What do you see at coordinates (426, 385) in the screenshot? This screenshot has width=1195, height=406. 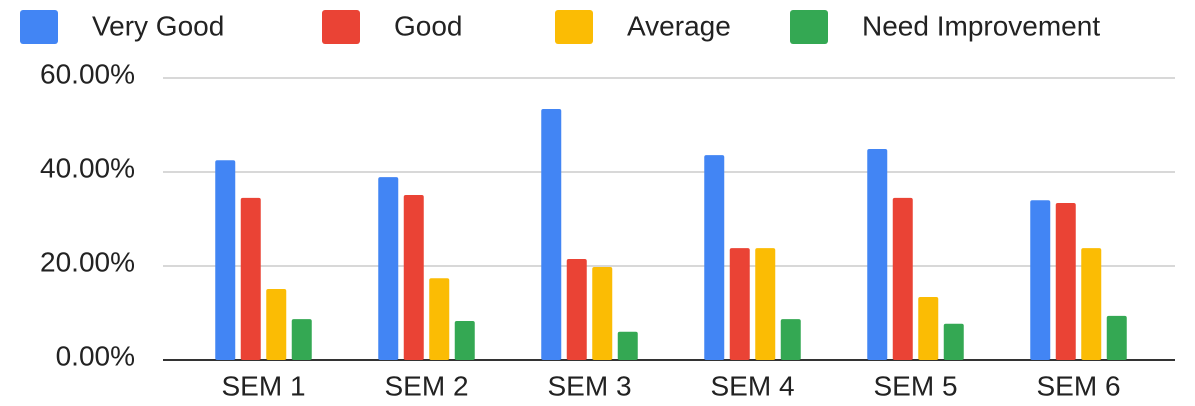 I see `x-tick-label: SEM 2` at bounding box center [426, 385].